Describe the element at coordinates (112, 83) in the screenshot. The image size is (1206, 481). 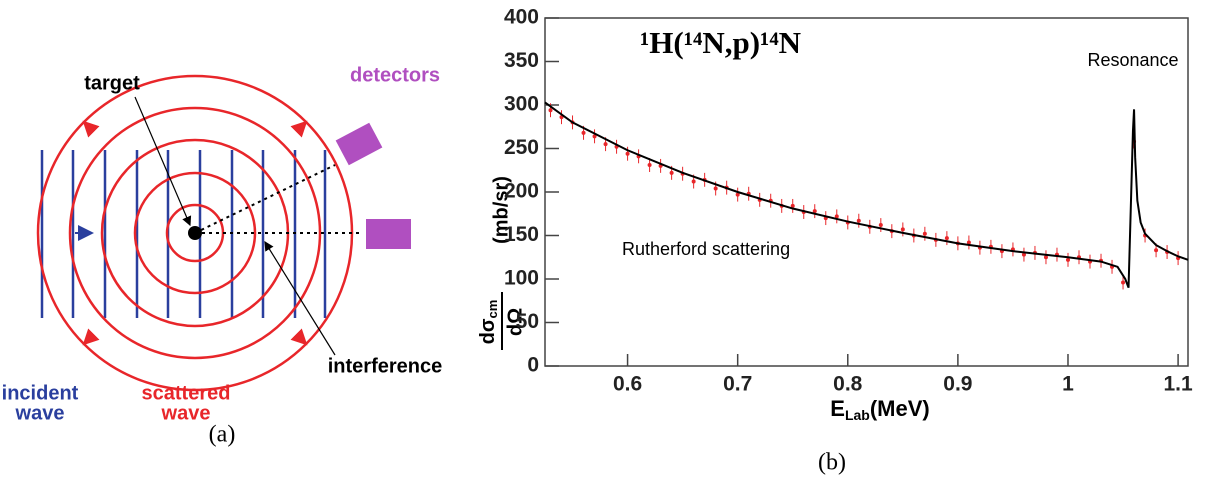
I see `label: target` at that location.